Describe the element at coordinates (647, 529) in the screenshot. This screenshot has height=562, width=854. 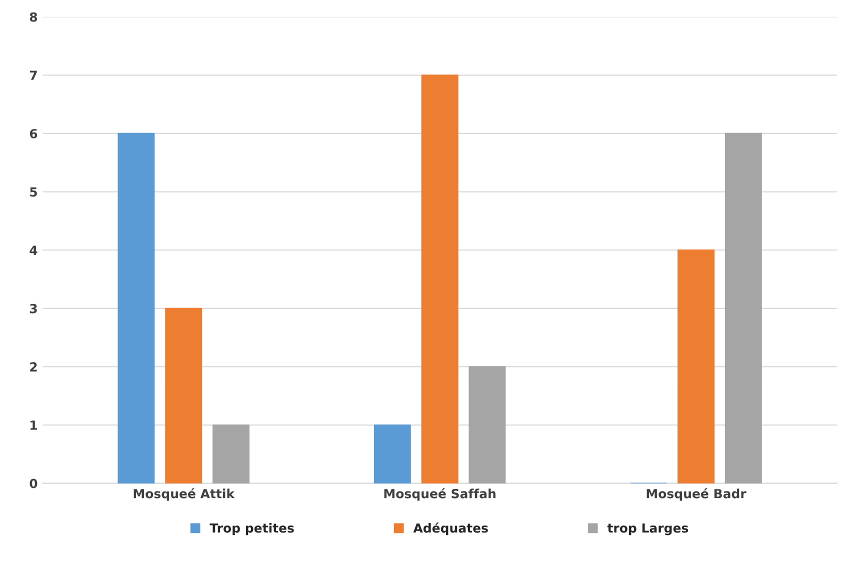
I see `legend-label: trop Larges` at that location.